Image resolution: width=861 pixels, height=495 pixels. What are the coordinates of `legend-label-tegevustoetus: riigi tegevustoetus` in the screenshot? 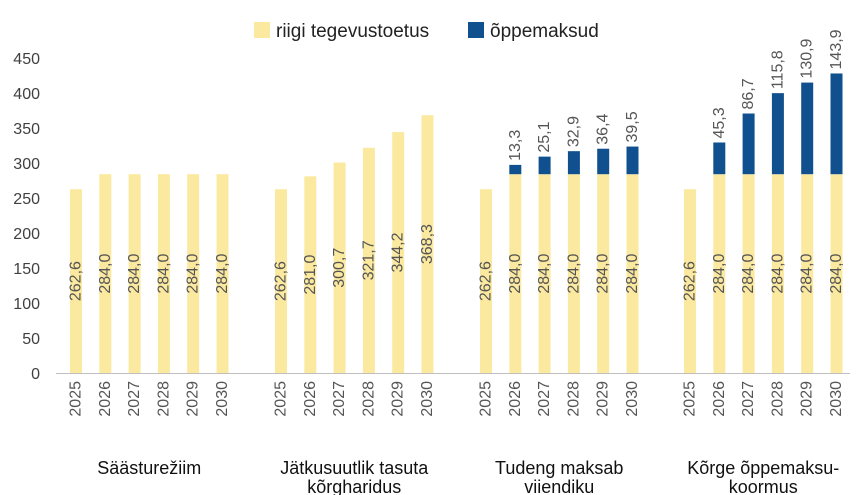 It's located at (352, 31).